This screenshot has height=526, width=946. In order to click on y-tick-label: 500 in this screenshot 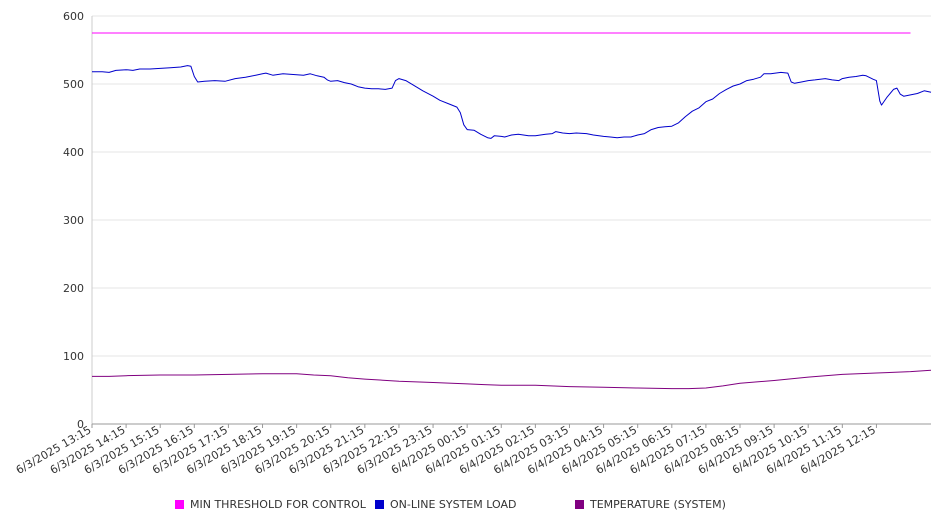, I will do `click(73, 84)`.